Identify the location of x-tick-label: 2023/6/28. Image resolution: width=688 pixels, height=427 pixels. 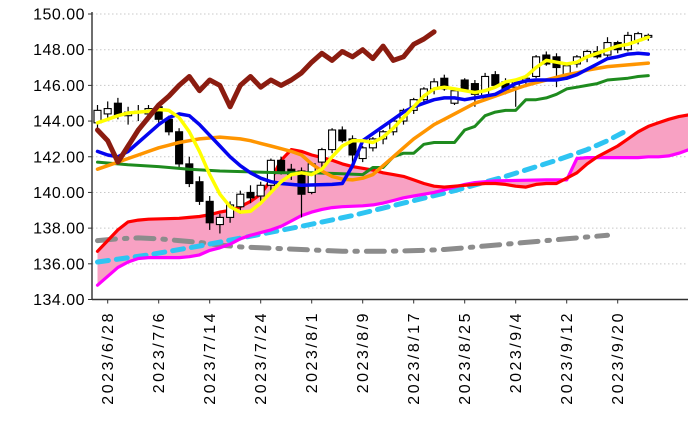
(108, 358).